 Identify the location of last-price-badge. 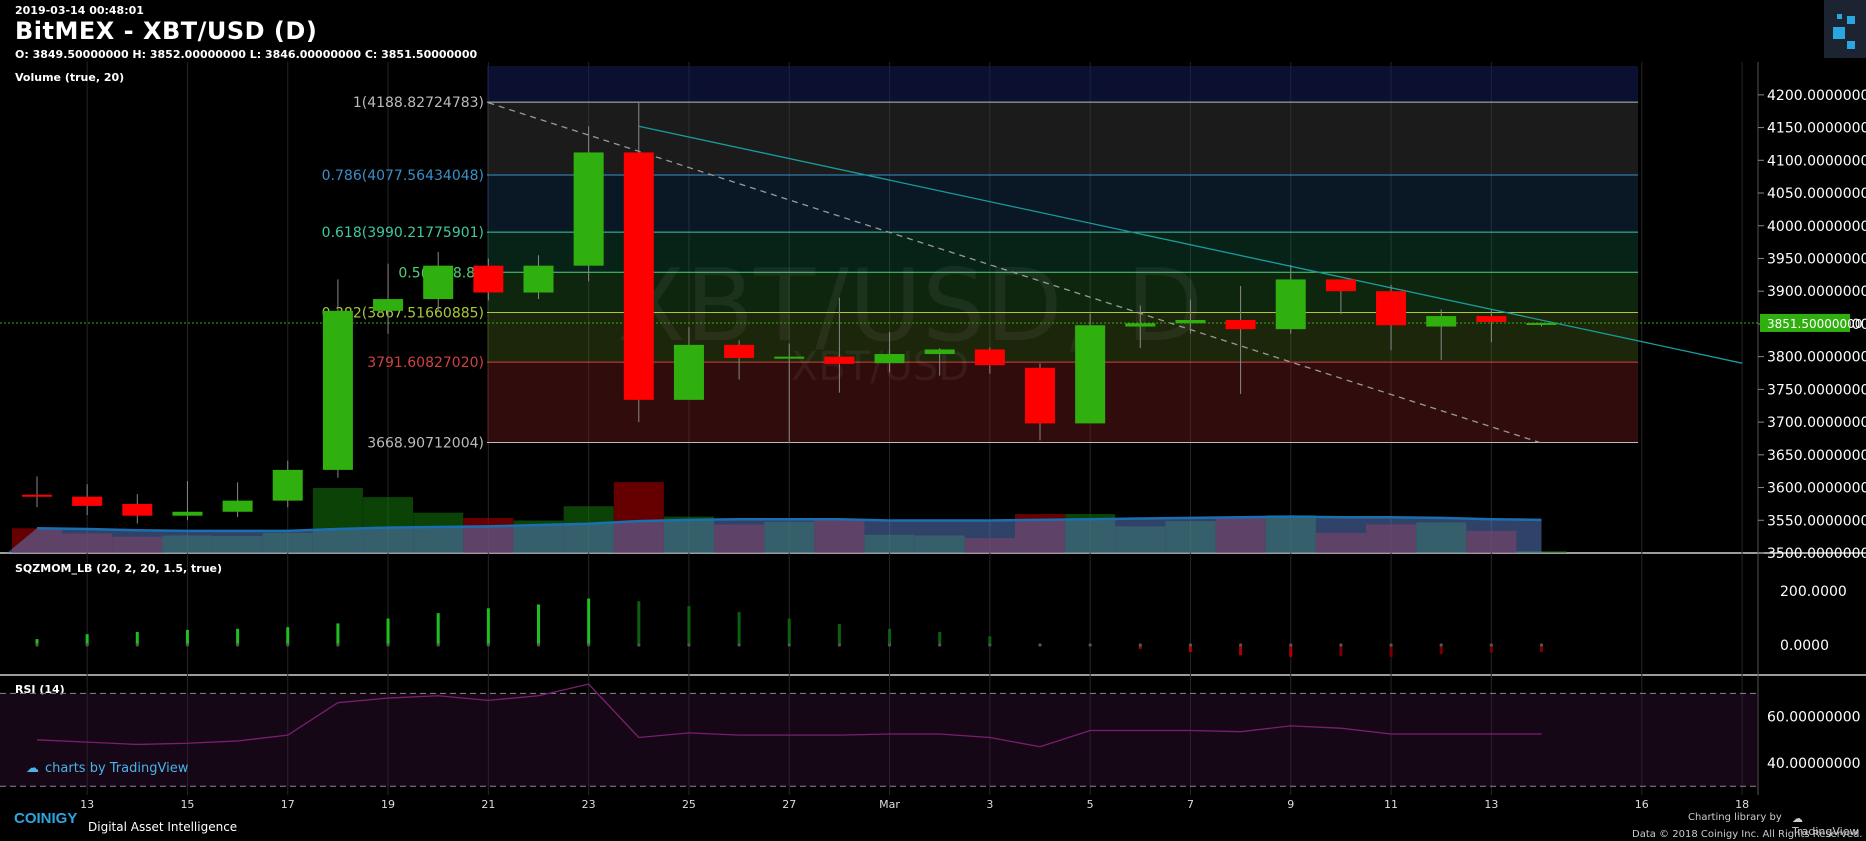
(1805, 322).